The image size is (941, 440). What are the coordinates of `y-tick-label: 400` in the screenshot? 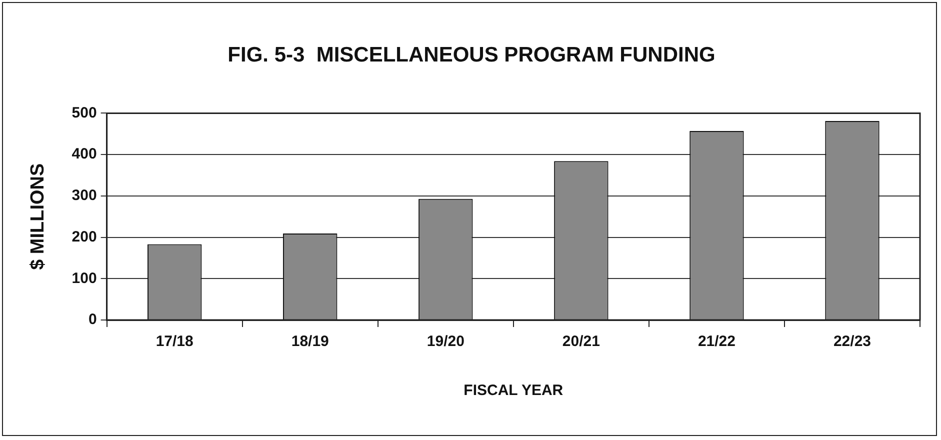 It's located at (84, 154).